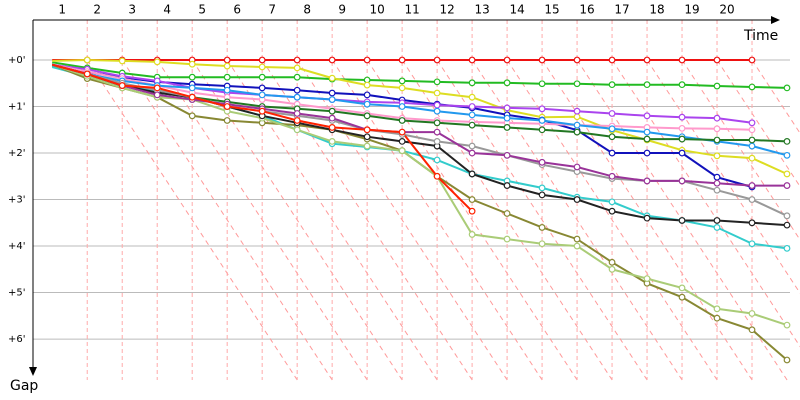 Image resolution: width=800 pixels, height=400 pixels. I want to click on x-tick-label: 2, so click(97, 10).